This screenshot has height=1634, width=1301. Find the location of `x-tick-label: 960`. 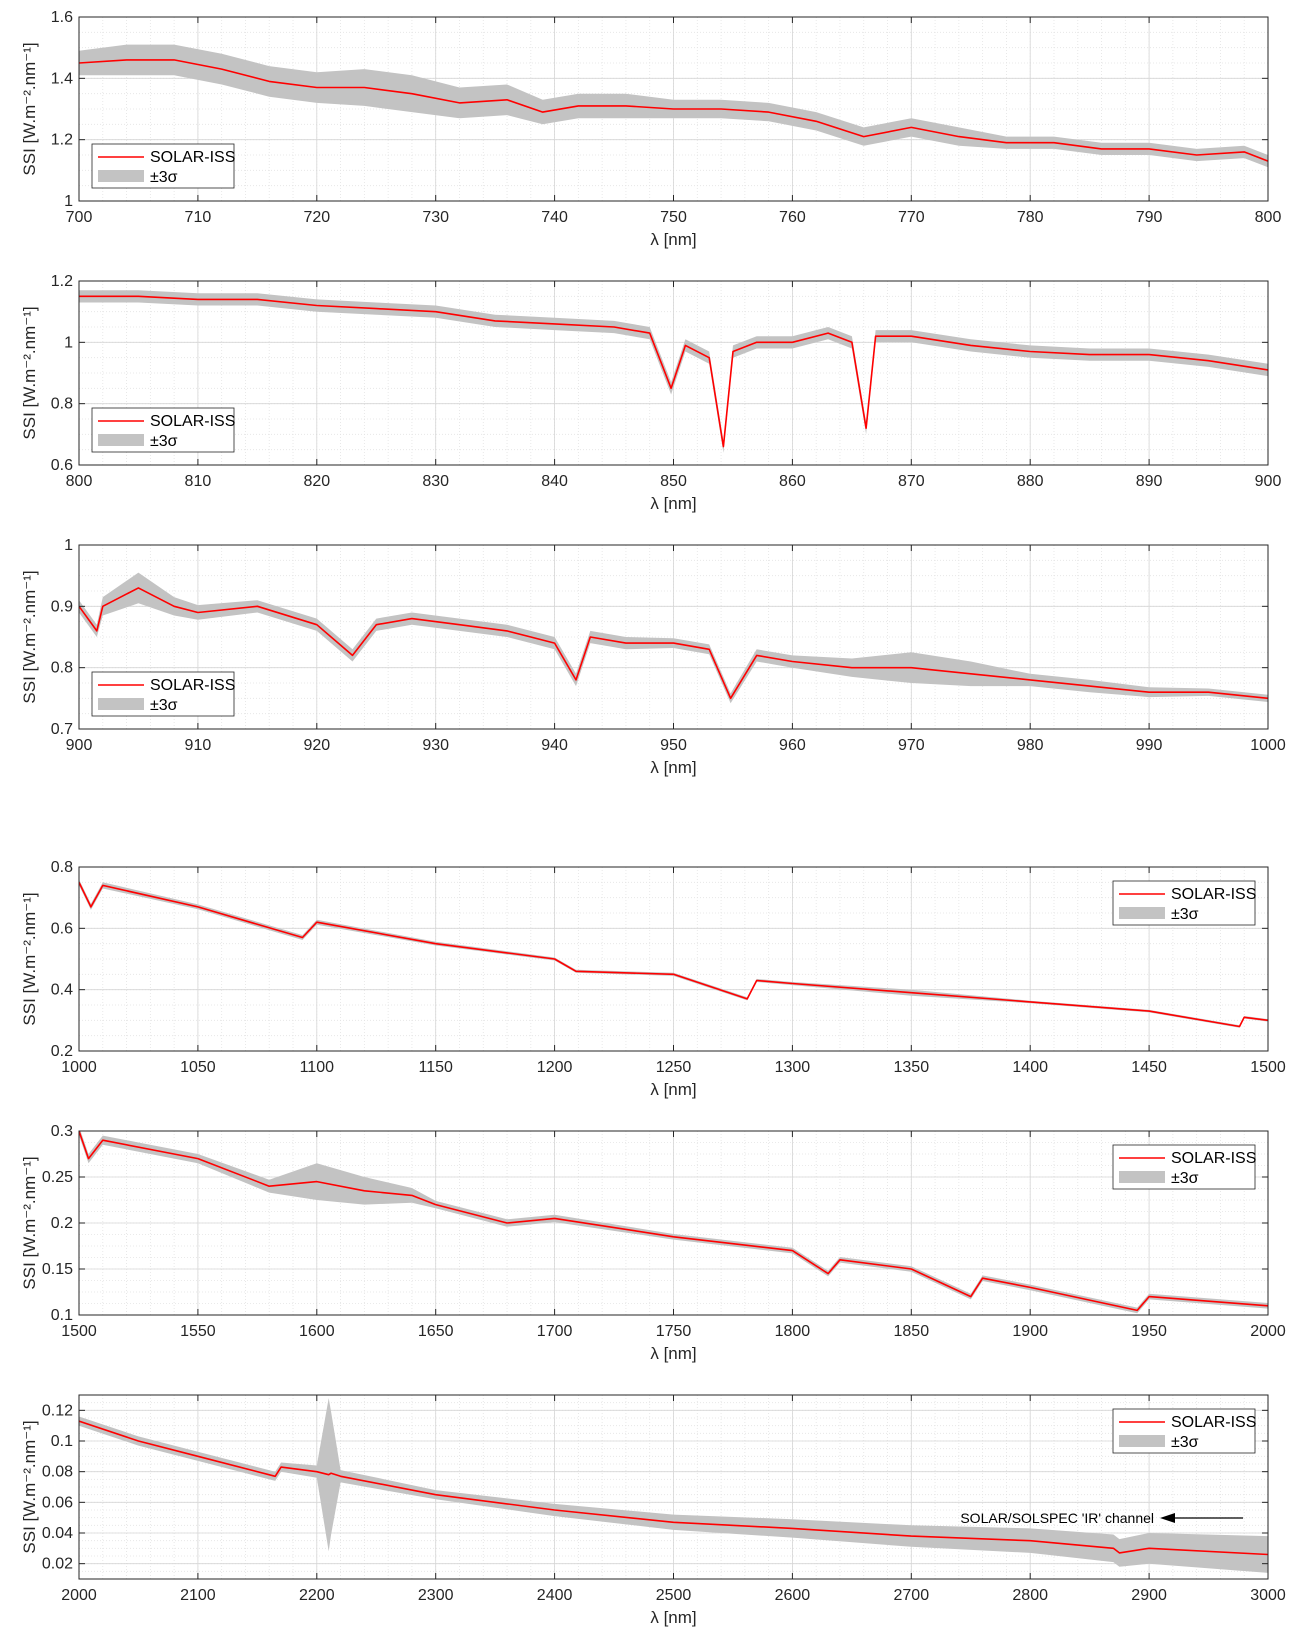

x-tick-label: 960 is located at coordinates (792, 745).